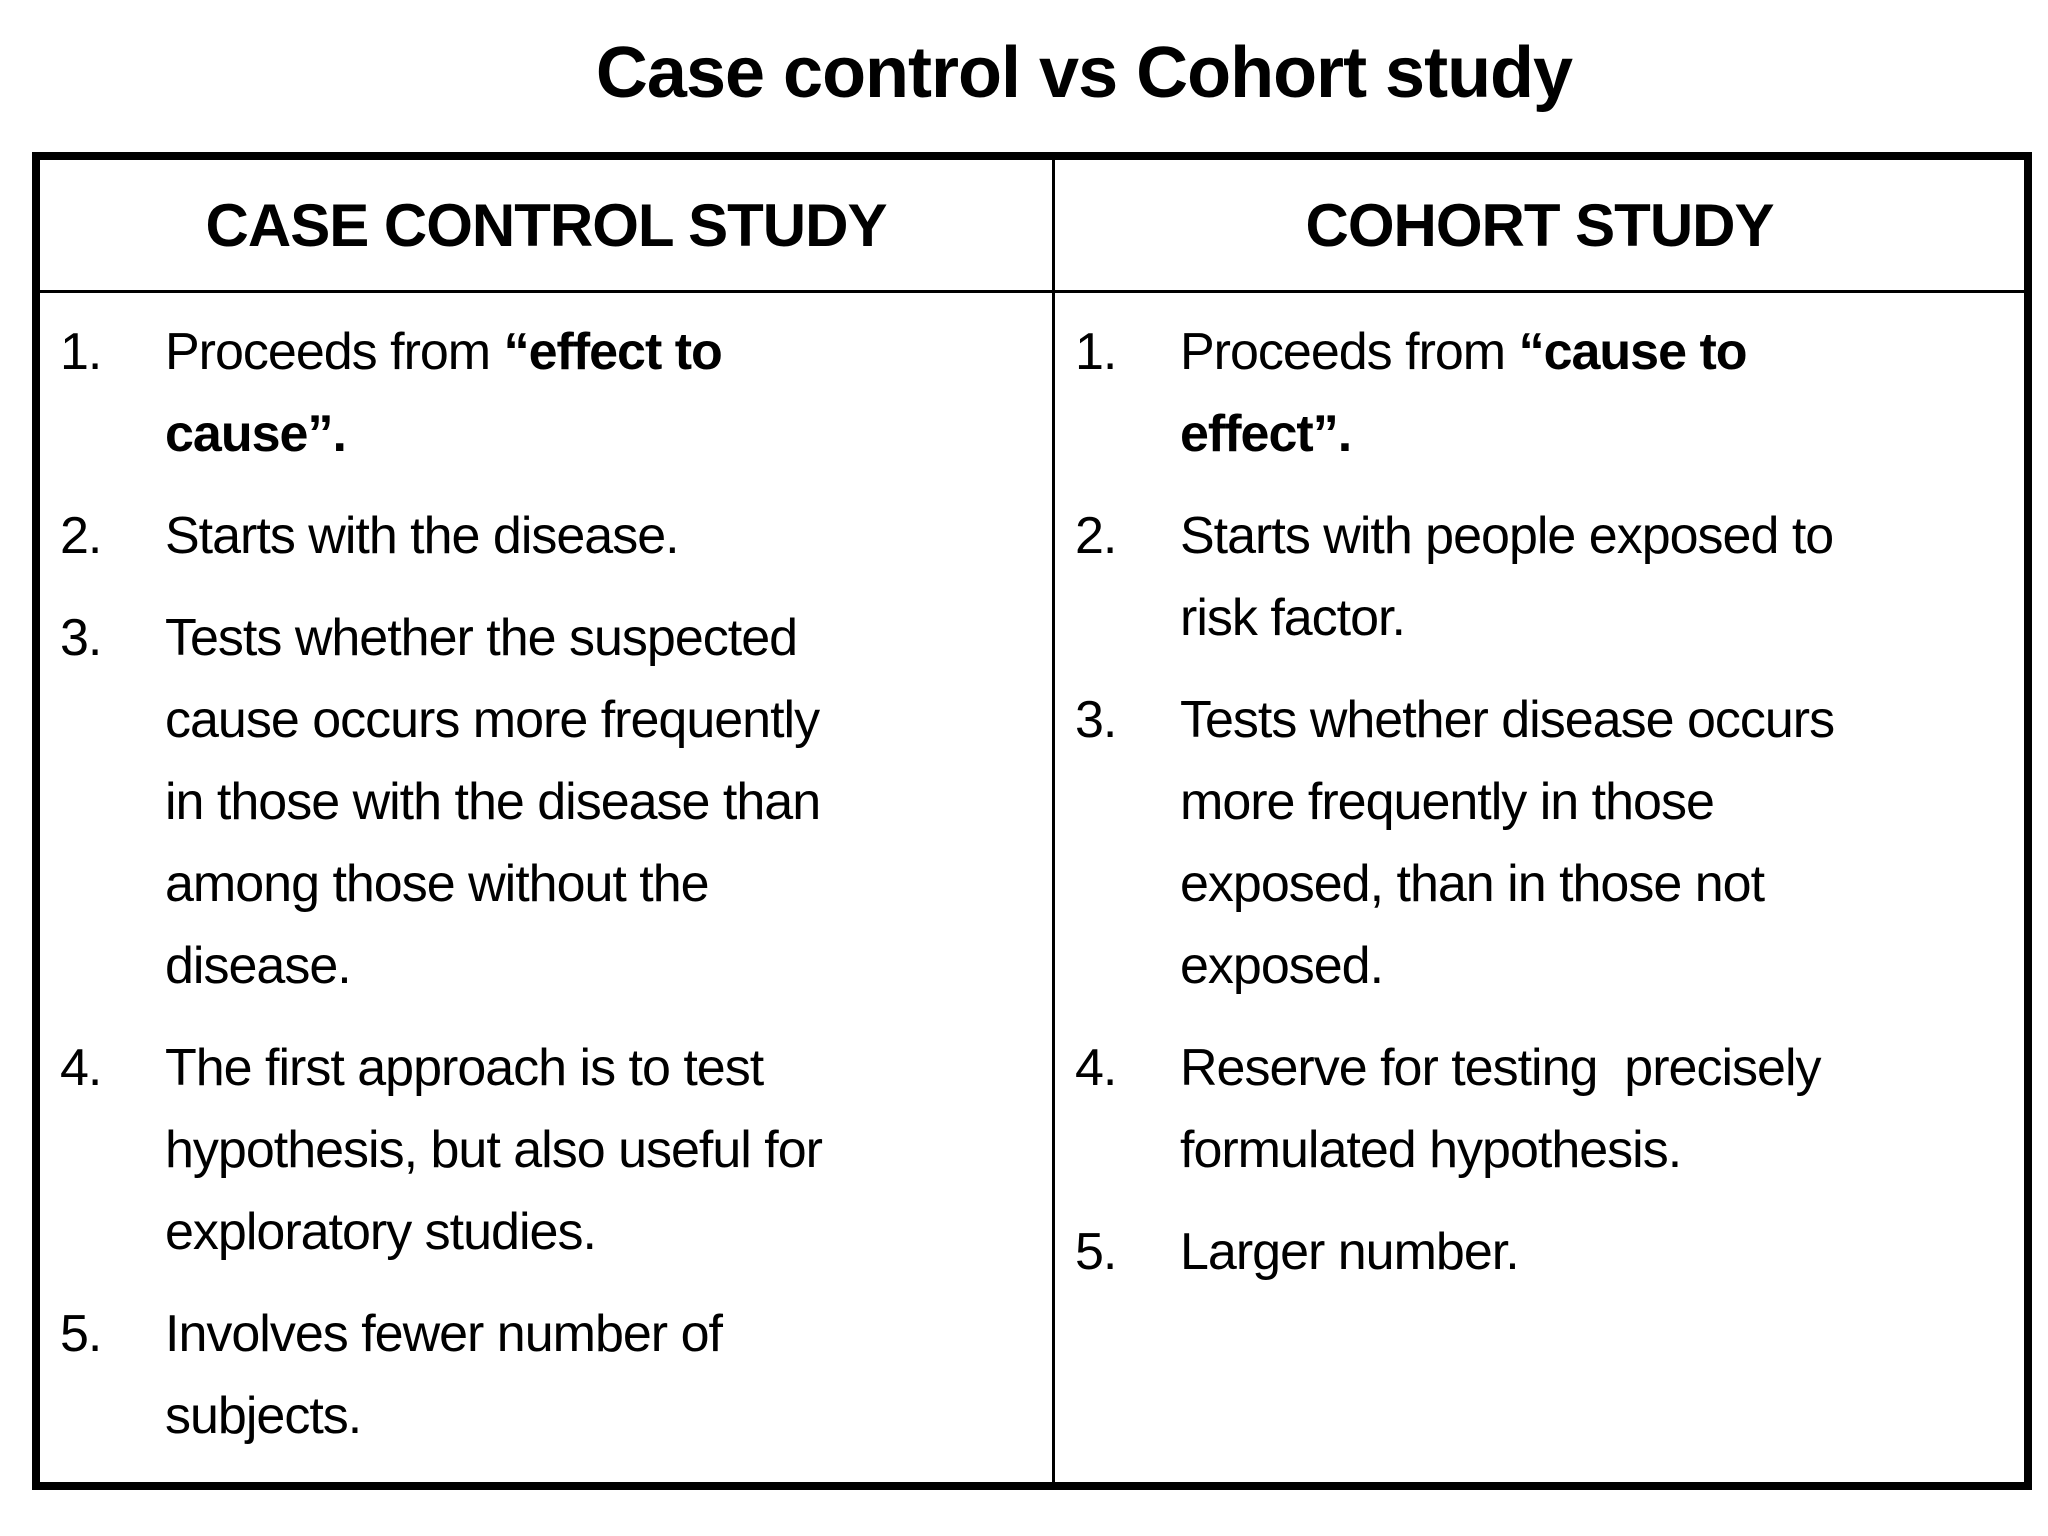 This screenshot has height=1536, width=2048. I want to click on list-item: 5. Involves fewer number of subjects., so click(552, 1375).